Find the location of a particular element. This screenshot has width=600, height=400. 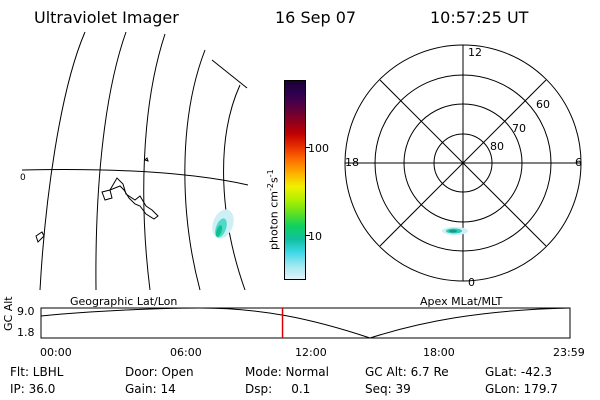

time-label: 10:57:25 UT is located at coordinates (479, 17).